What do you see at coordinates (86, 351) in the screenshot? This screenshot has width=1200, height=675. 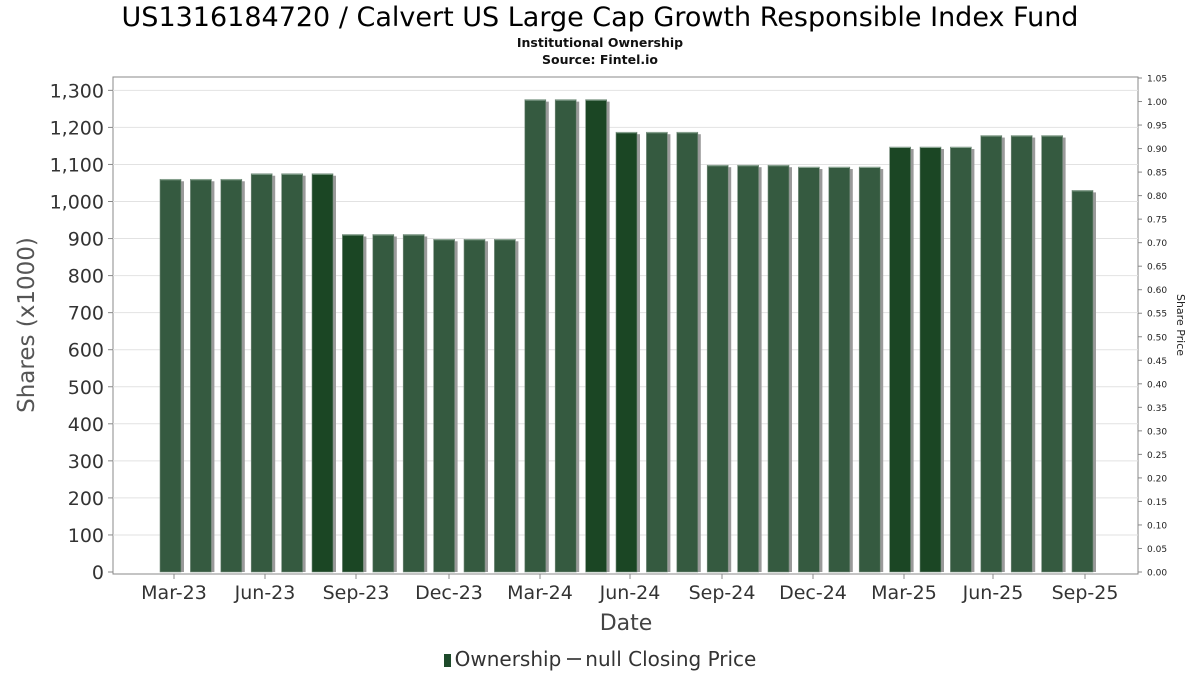 I see `y-tick-label: 600` at bounding box center [86, 351].